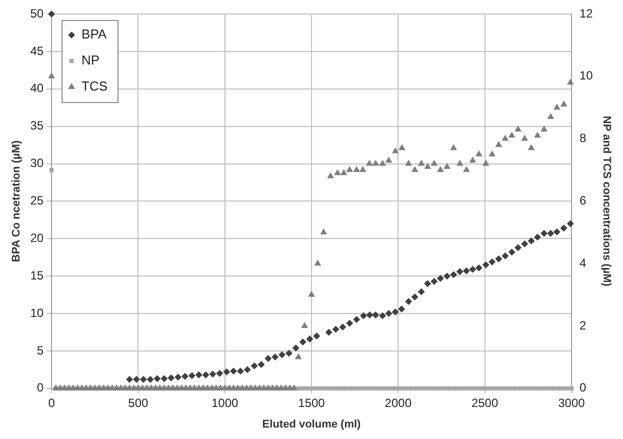 The width and height of the screenshot is (623, 439). I want to click on y2-tick-label: 4, so click(582, 263).